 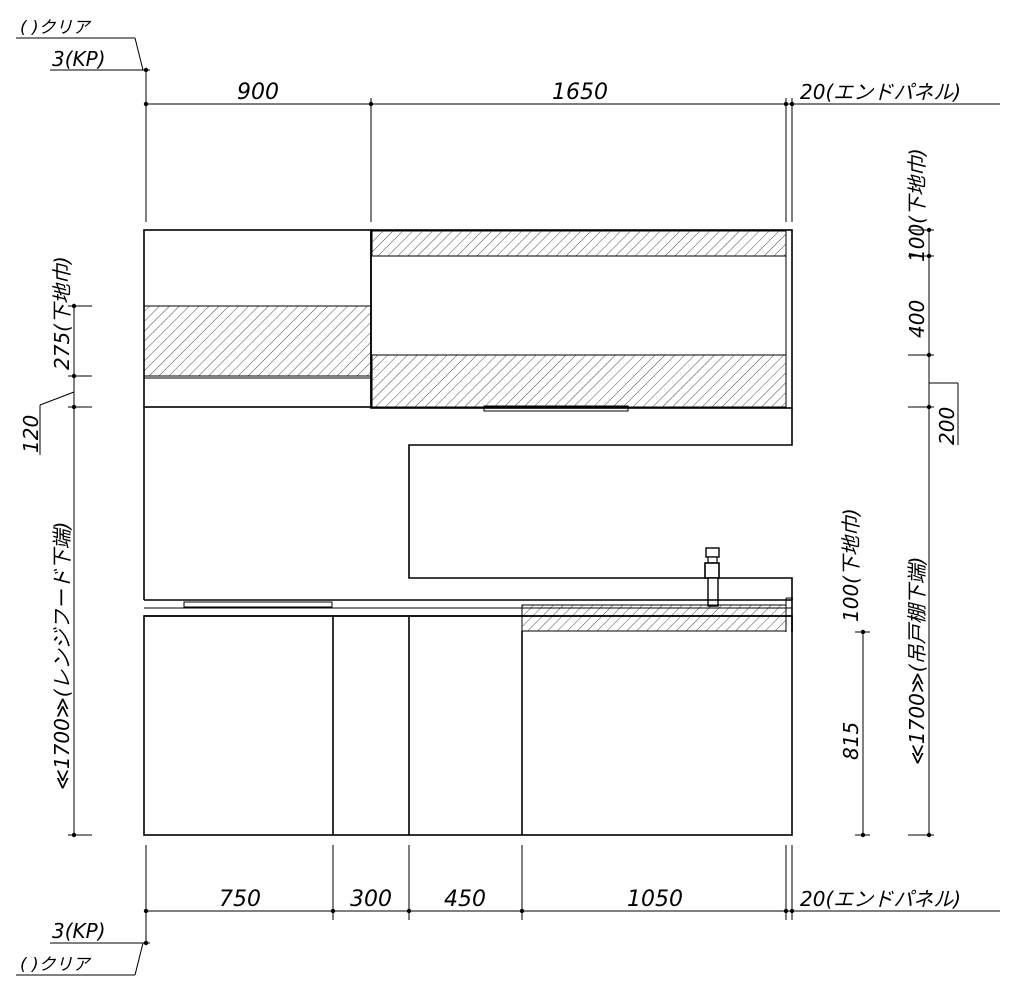 What do you see at coordinates (257, 318) in the screenshot?
I see `range-hood-cabinet` at bounding box center [257, 318].